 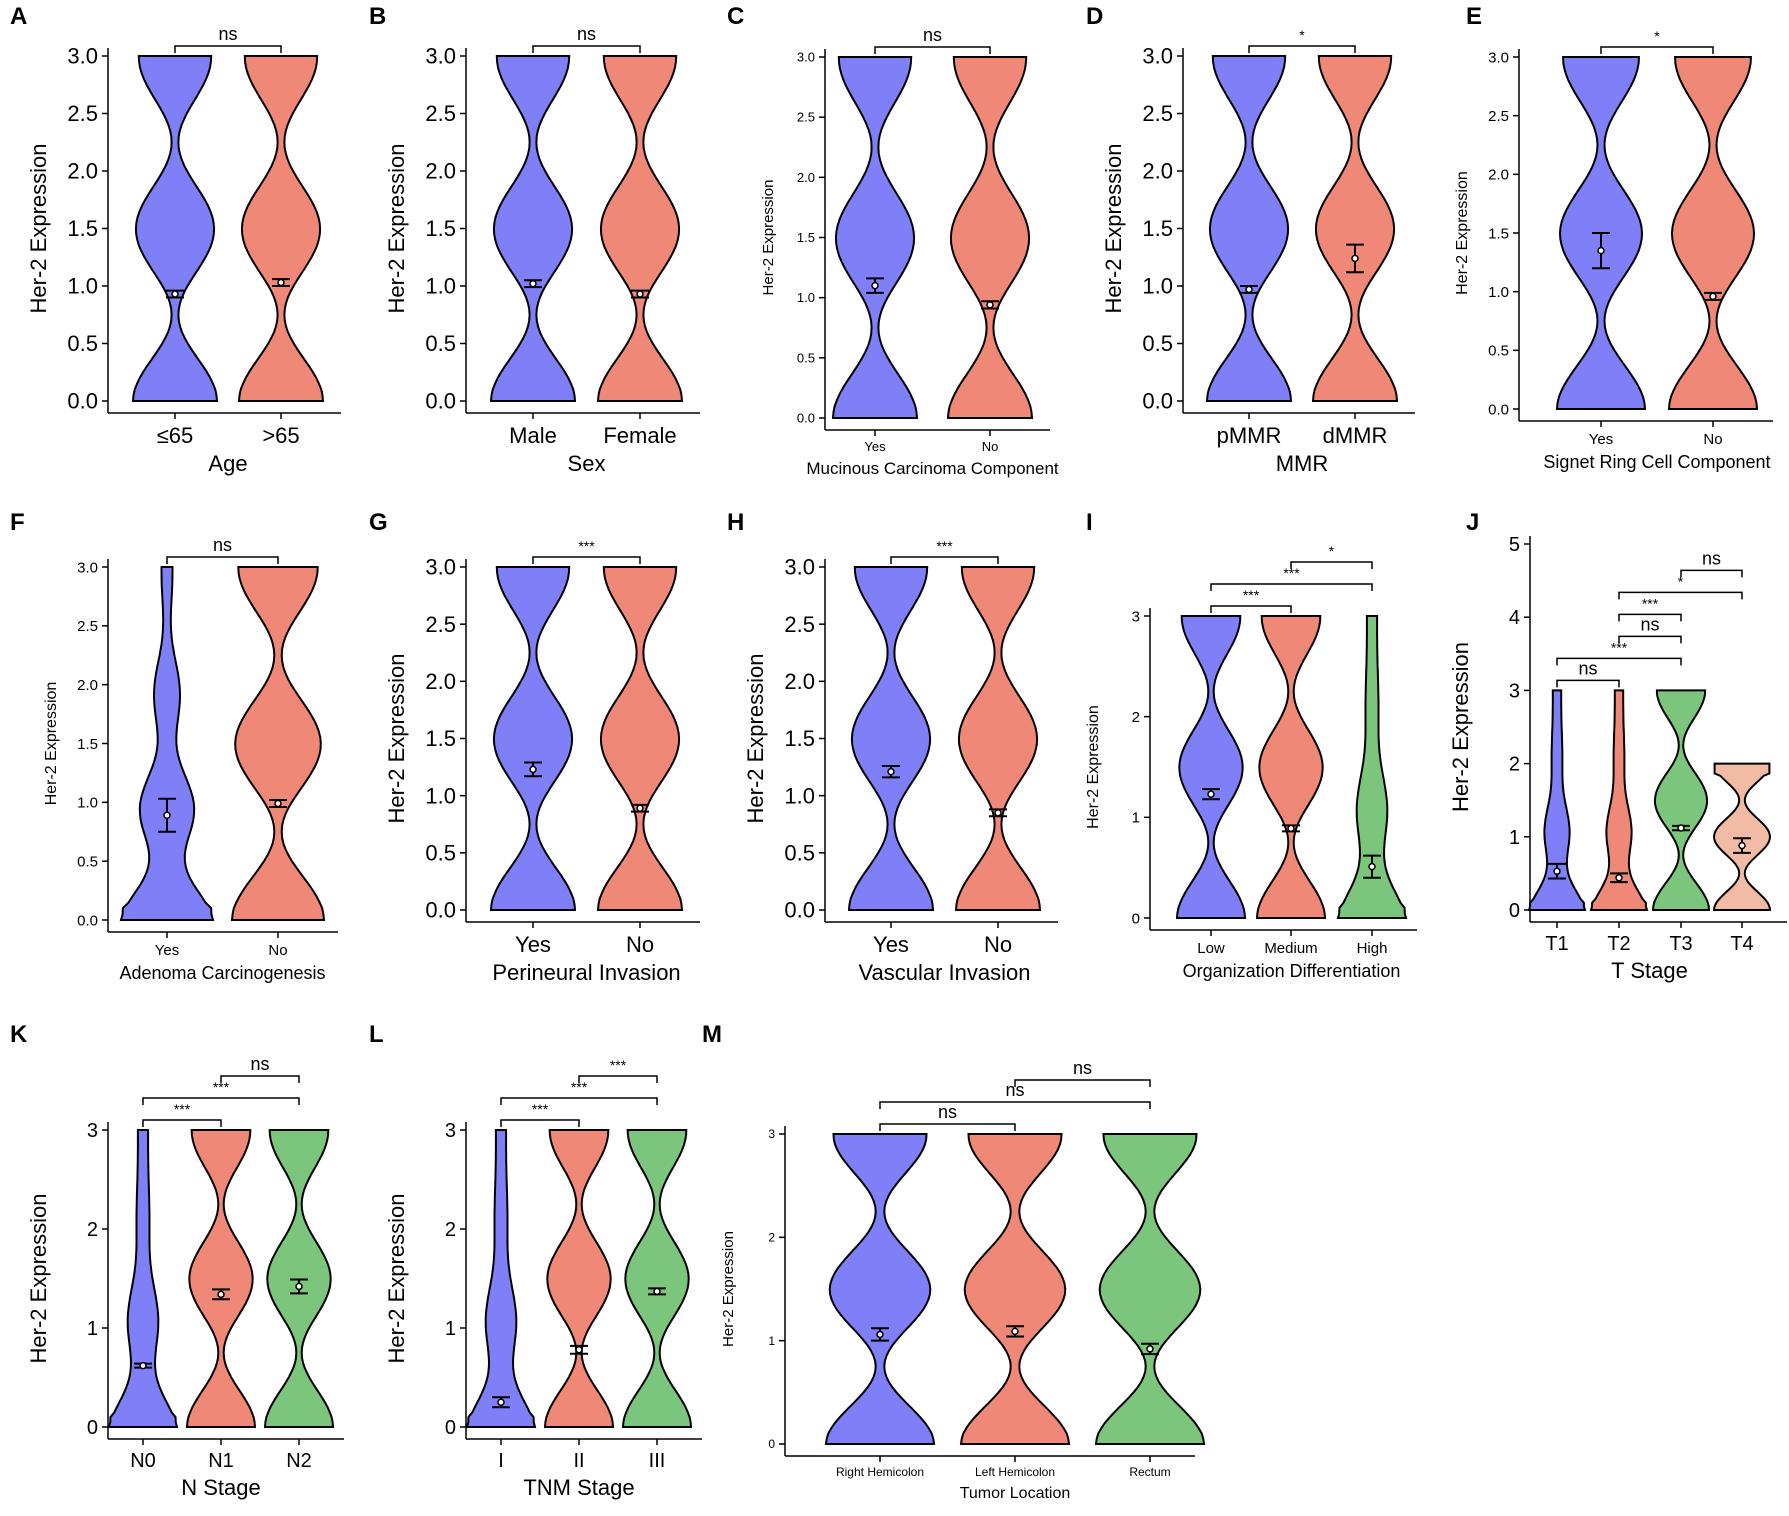 I want to click on x-axis-title: Organization Differentiation, so click(x=1292, y=971).